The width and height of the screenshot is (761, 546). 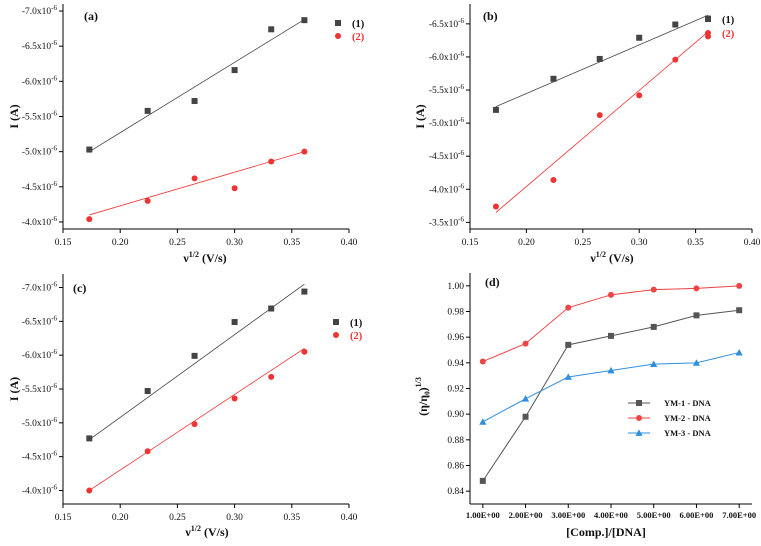 What do you see at coordinates (739, 515) in the screenshot?
I see `x-tick-label: 7.00E+00` at bounding box center [739, 515].